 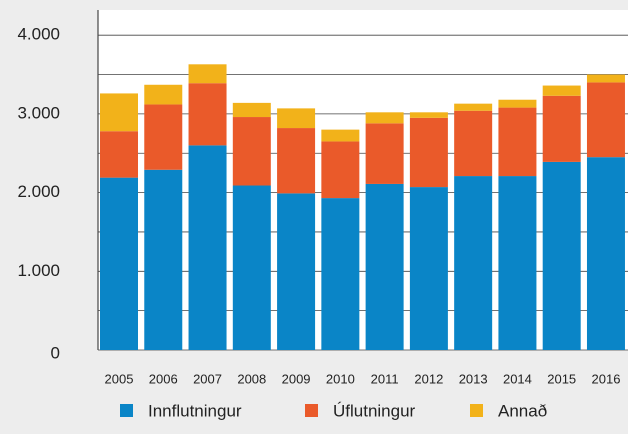 I want to click on x-tick-label: 2007, so click(x=207, y=378).